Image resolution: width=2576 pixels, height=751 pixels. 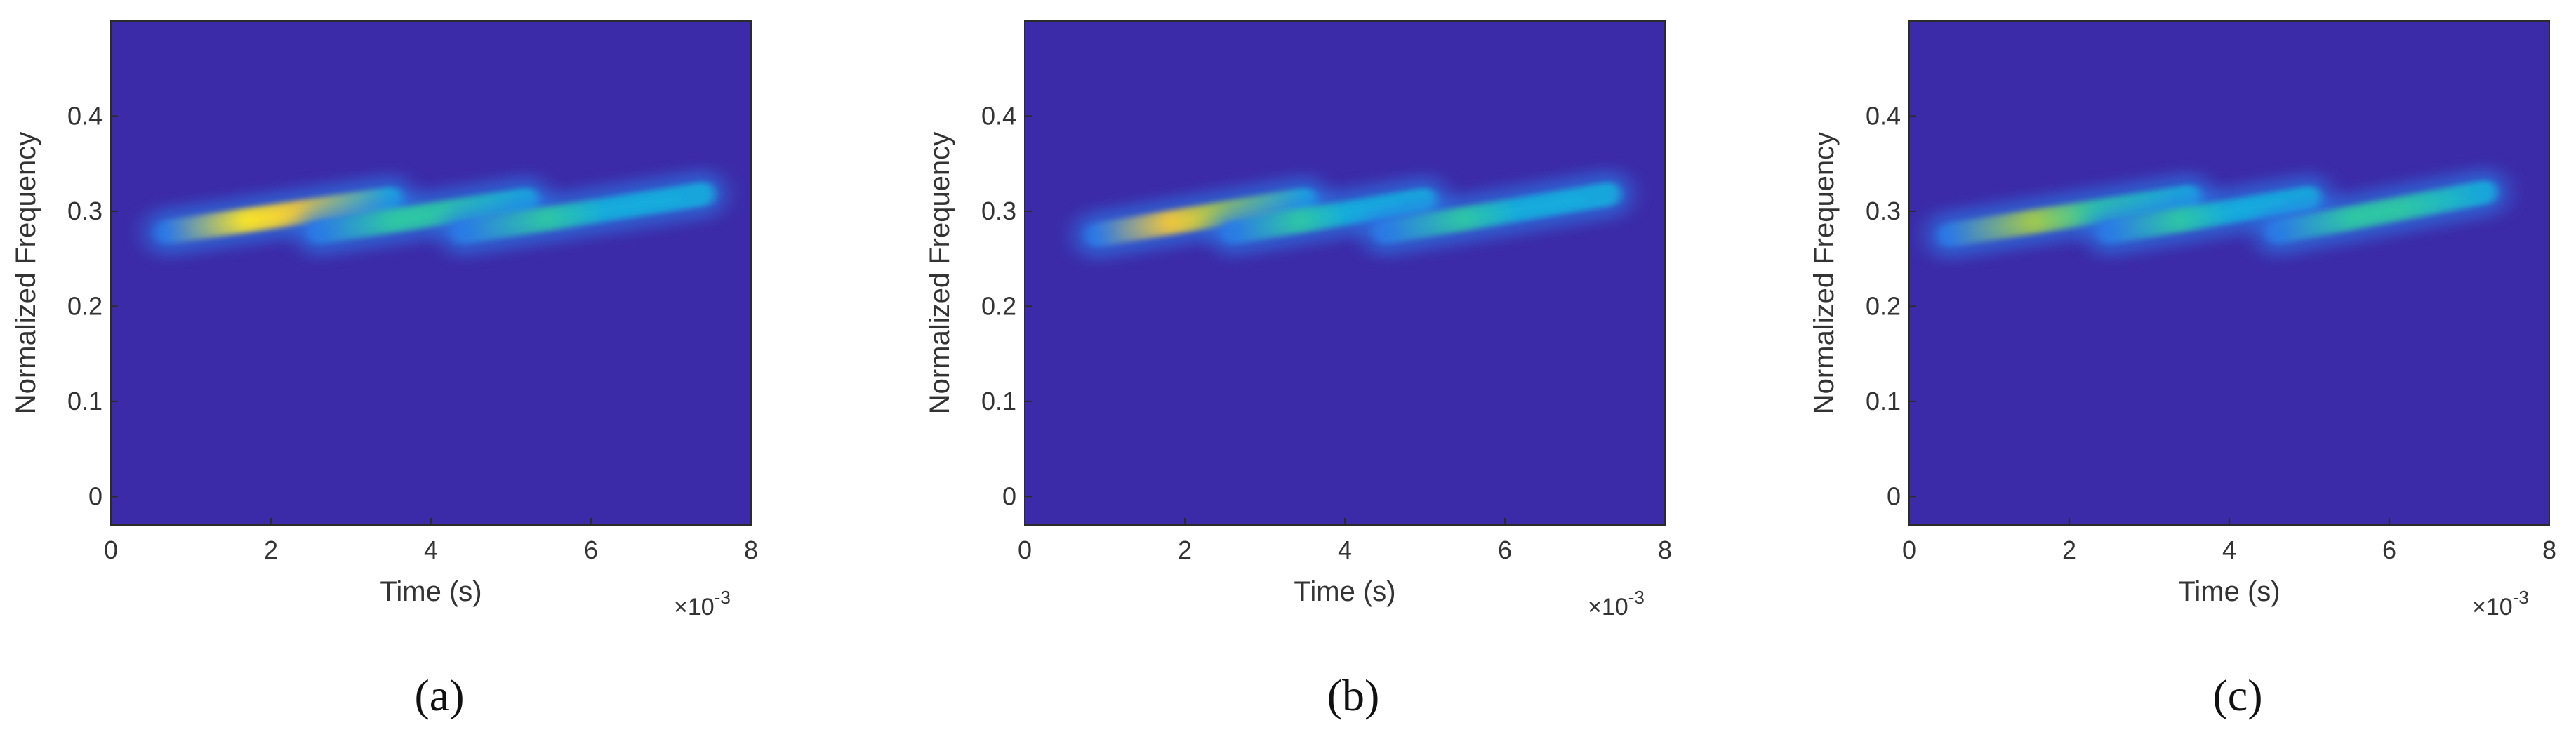 I want to click on panel-label: (a), so click(x=439, y=695).